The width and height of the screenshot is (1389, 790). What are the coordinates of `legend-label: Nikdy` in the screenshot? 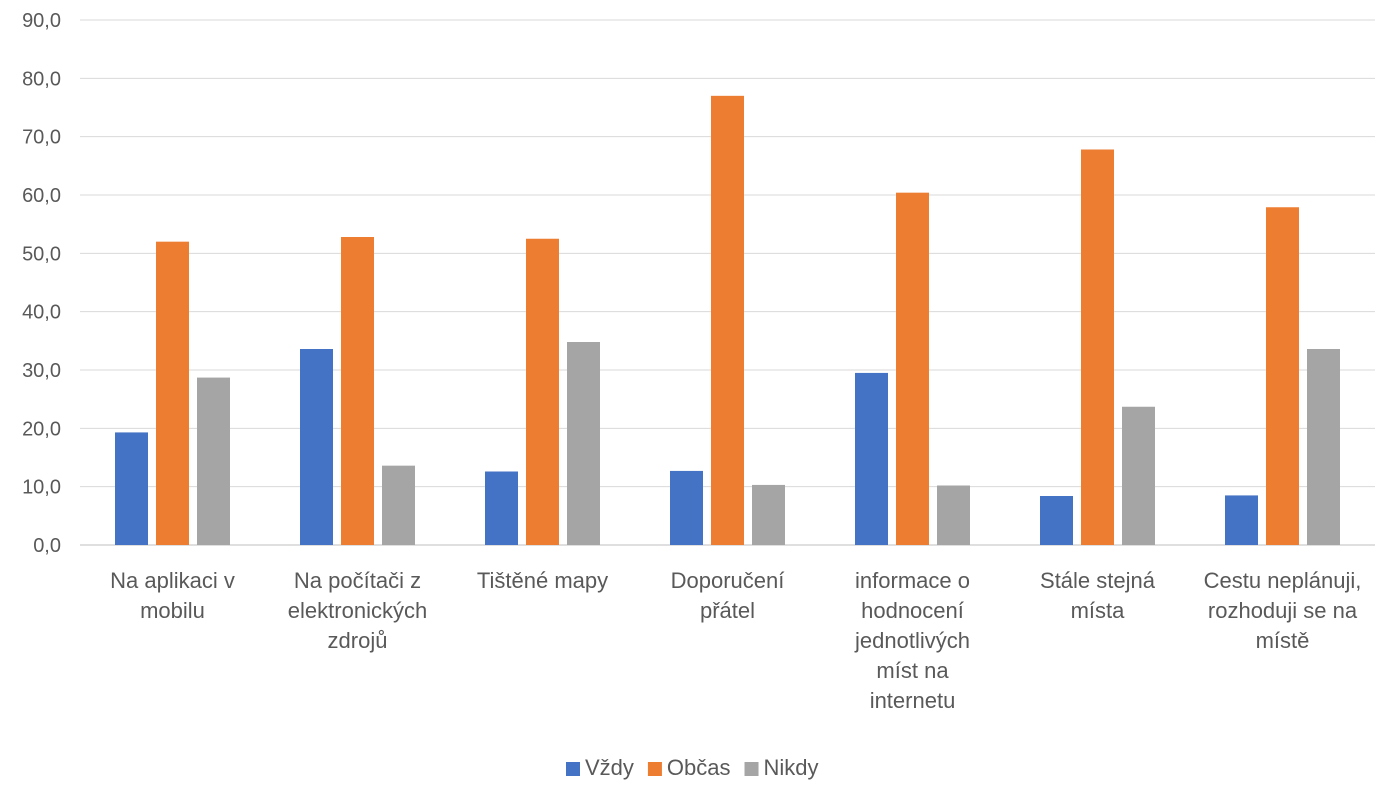 It's located at (791, 767).